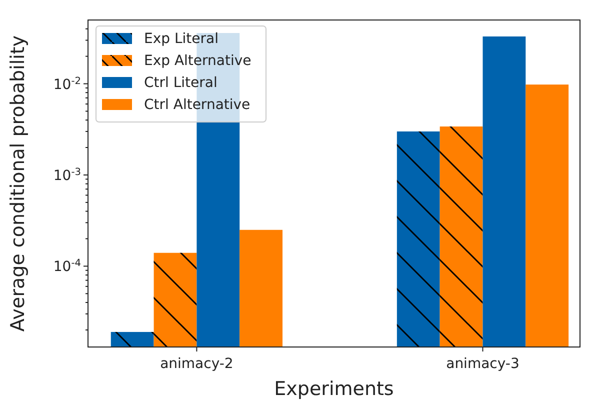 Image resolution: width=590 pixels, height=407 pixels. What do you see at coordinates (181, 83) in the screenshot?
I see `legend-label: Ctrl Literal` at bounding box center [181, 83].